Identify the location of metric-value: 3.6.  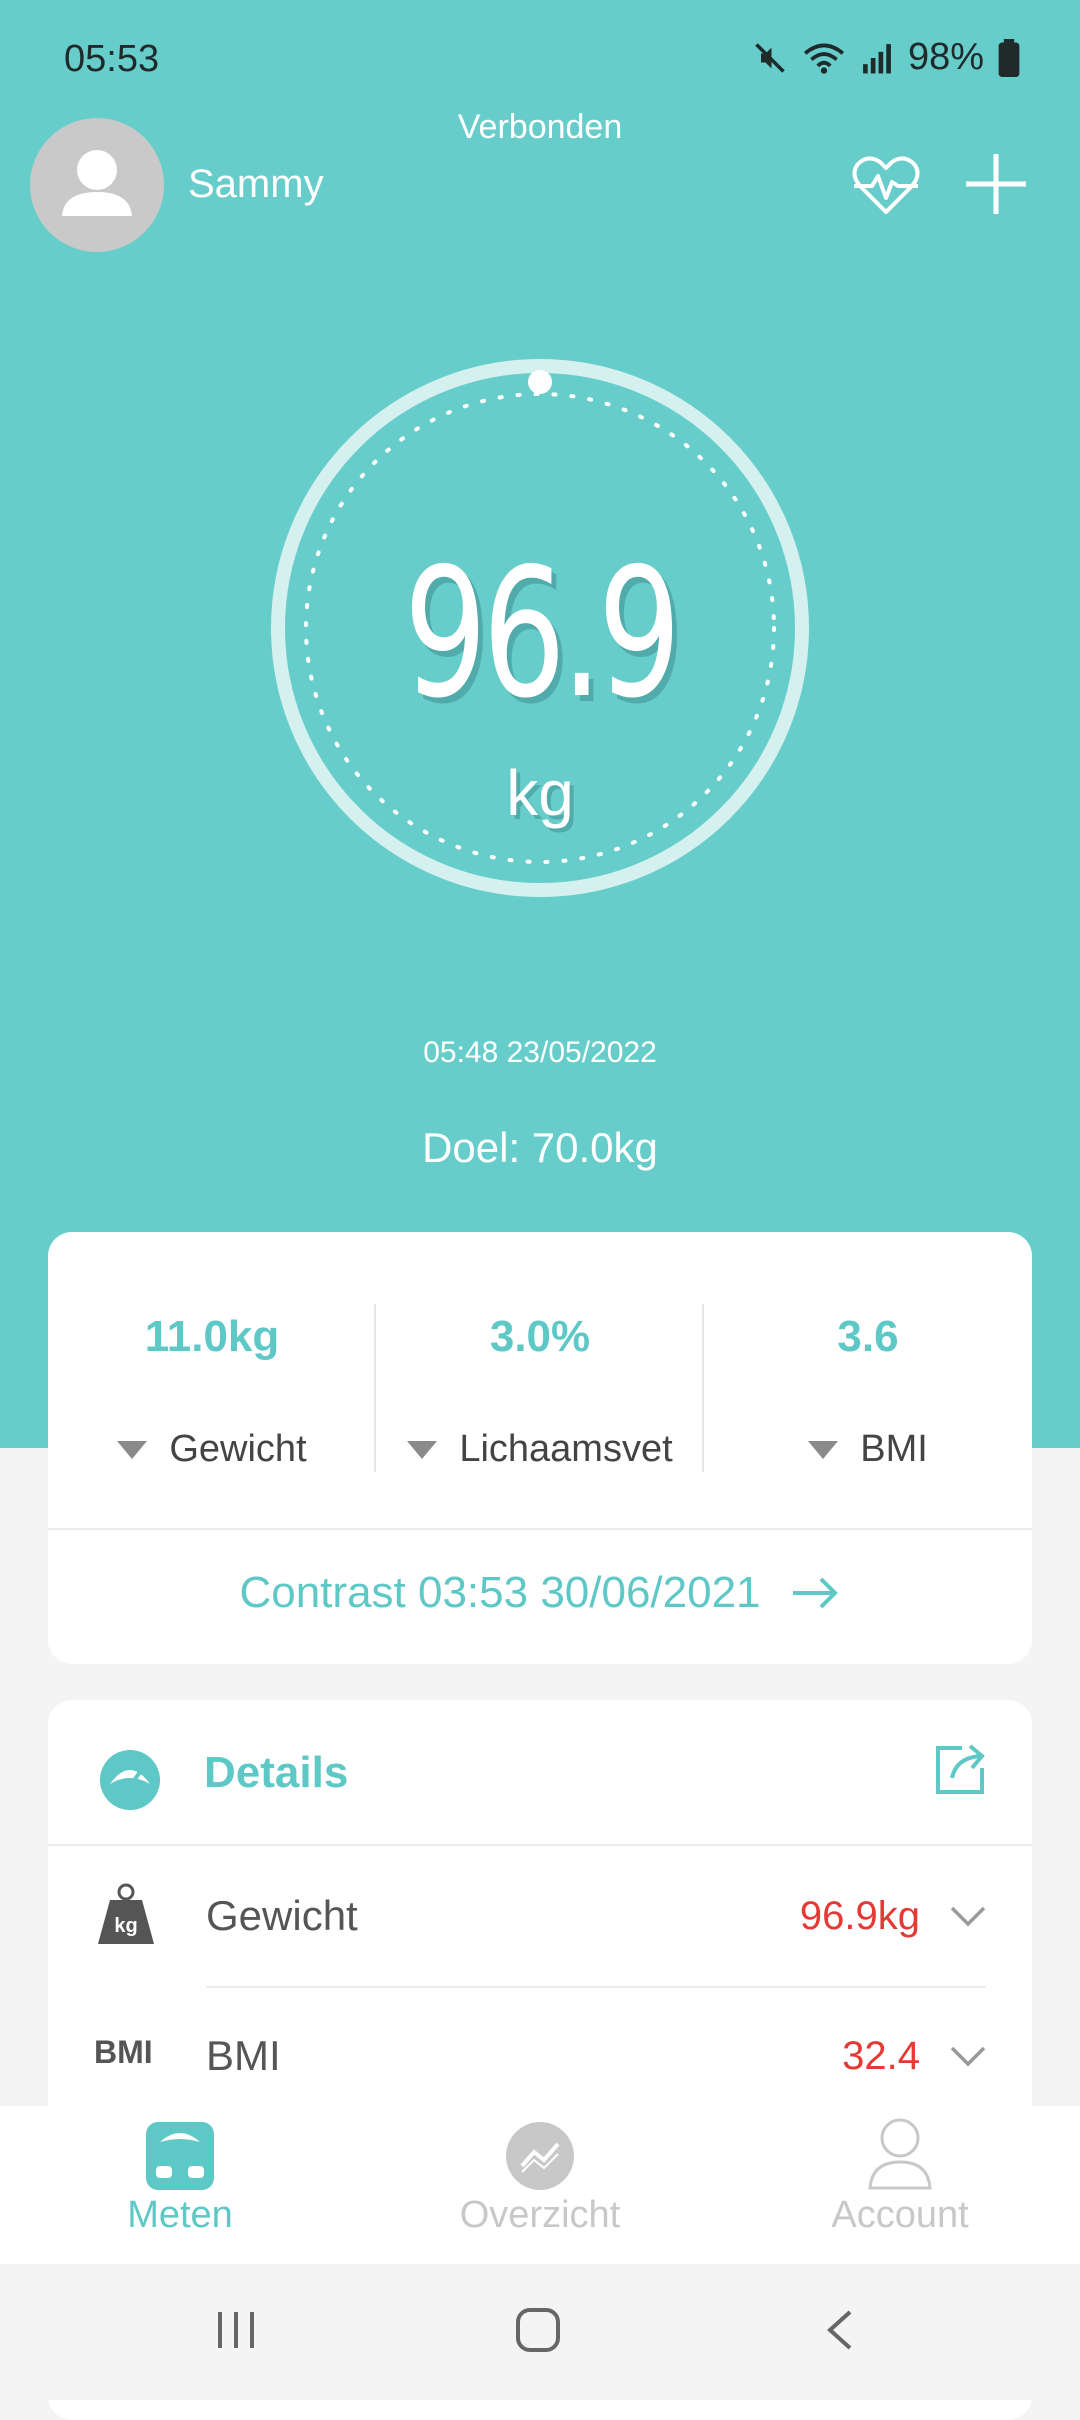
(868, 1336).